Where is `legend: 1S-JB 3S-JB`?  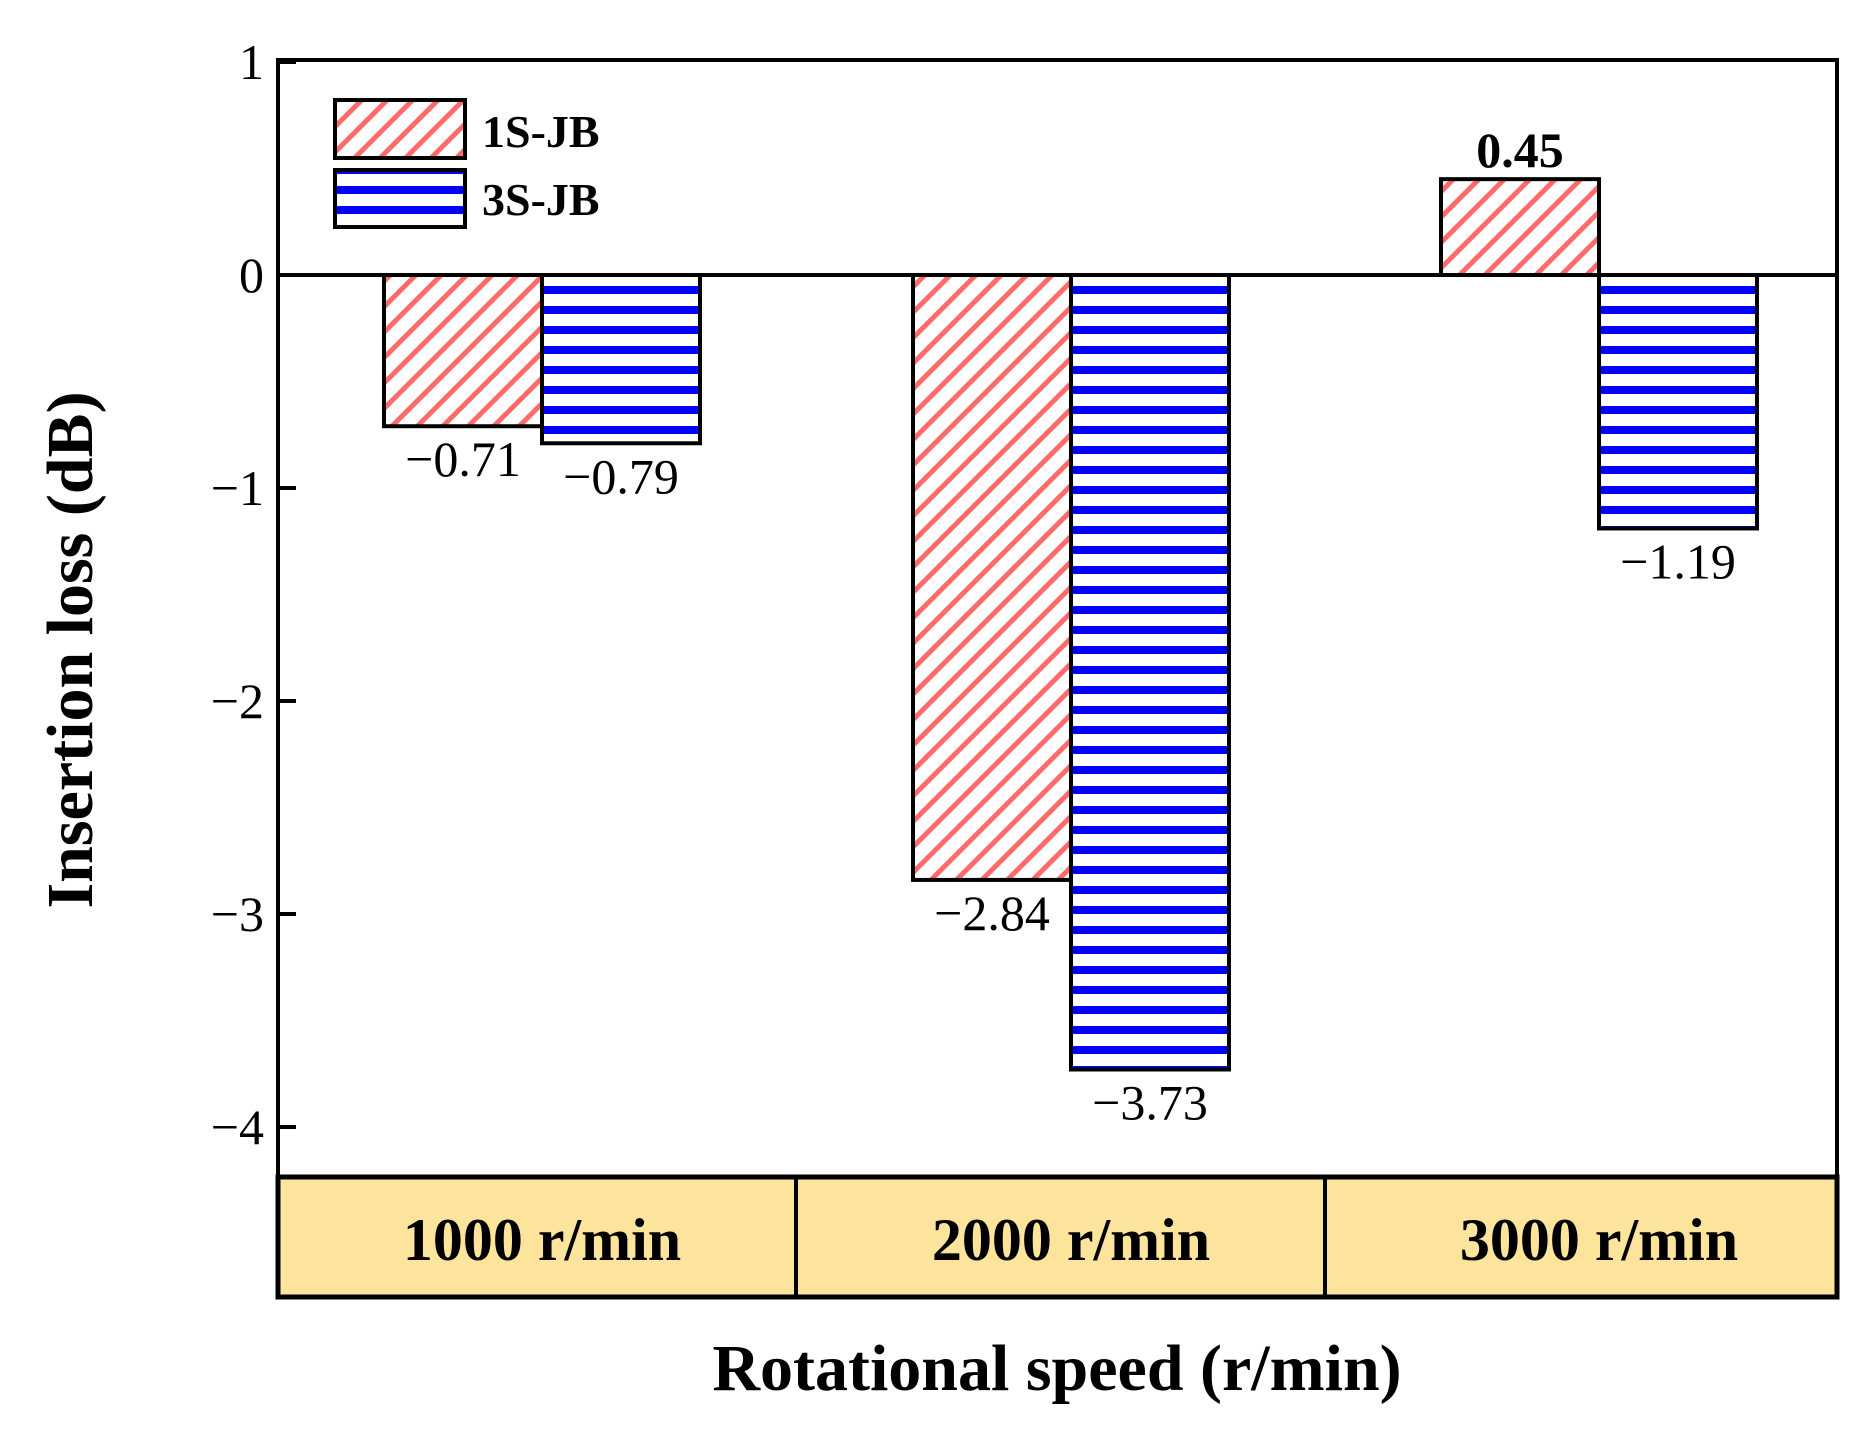 legend: 1S-JB 3S-JB is located at coordinates (466, 163).